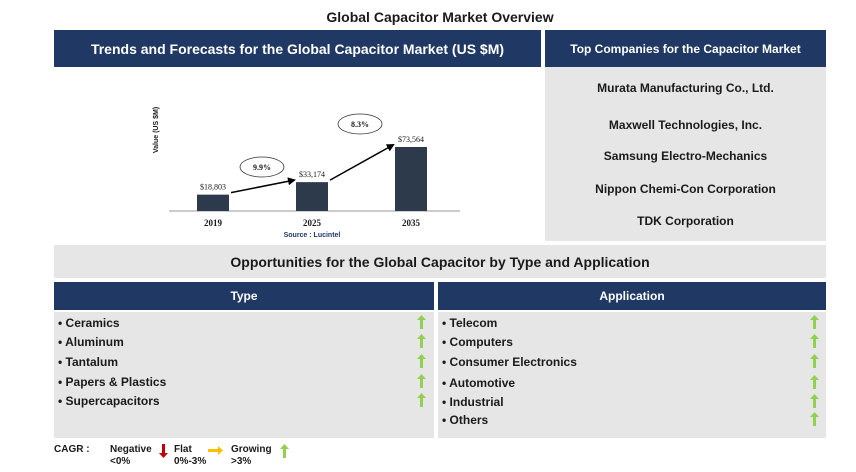 This screenshot has width=856, height=472. I want to click on legend-growing-range: >3%, so click(241, 461).